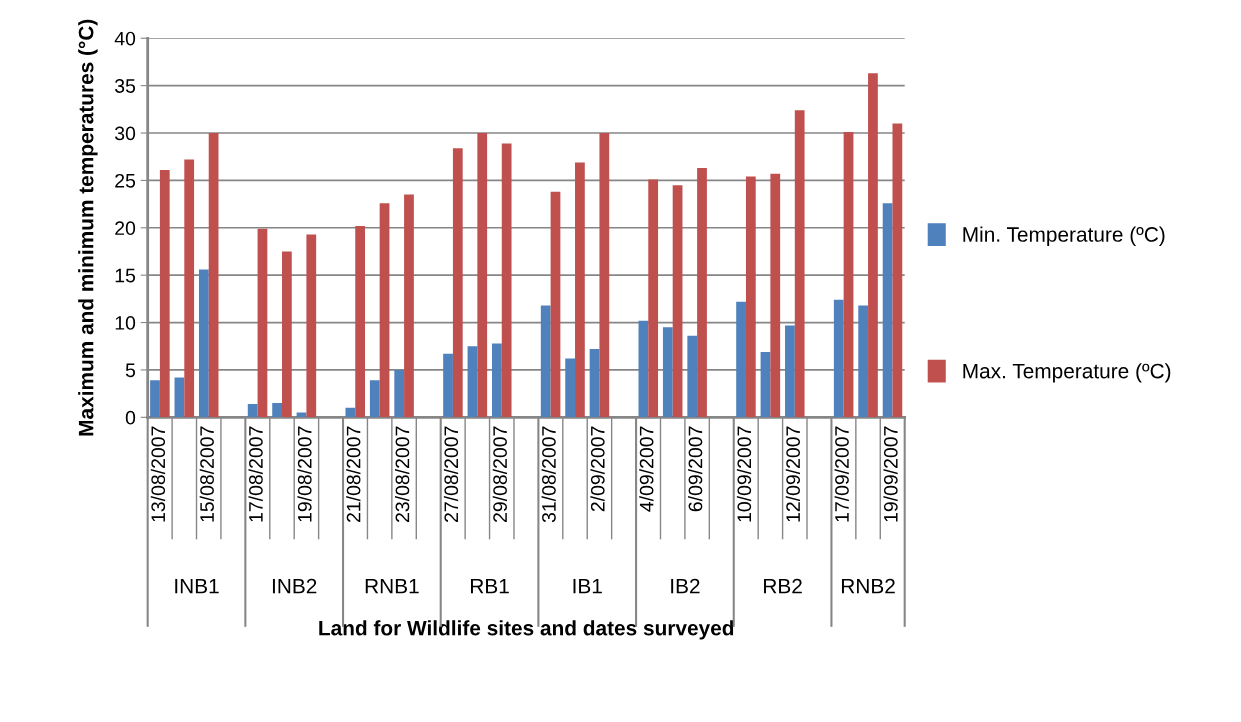 This screenshot has height=722, width=1241. I want to click on x-tick-label: 29/08/2007, so click(499, 474).